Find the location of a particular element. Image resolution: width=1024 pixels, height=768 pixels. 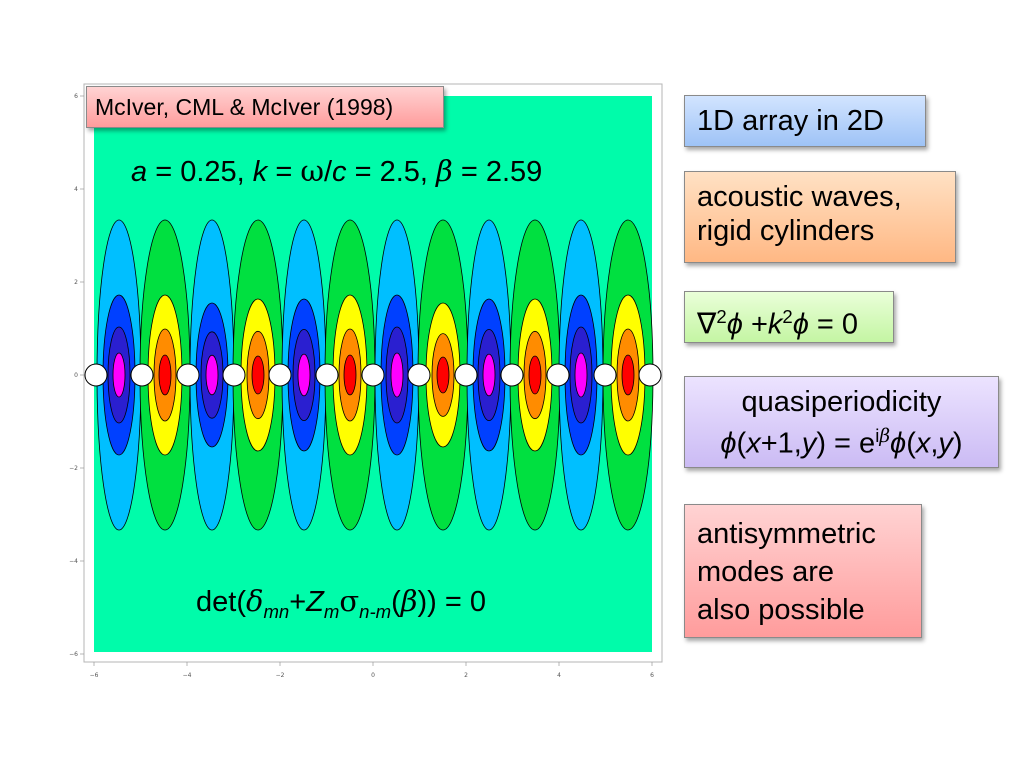

helmholtz-eq: = 0 is located at coordinates (837, 324).